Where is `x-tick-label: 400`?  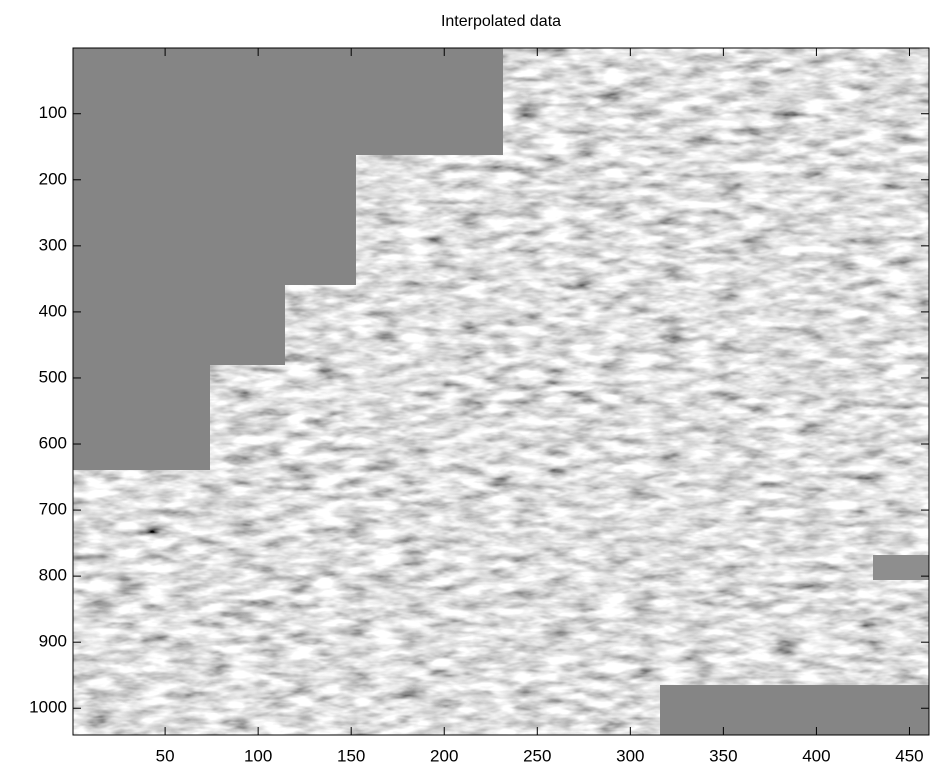 x-tick-label: 400 is located at coordinates (816, 755).